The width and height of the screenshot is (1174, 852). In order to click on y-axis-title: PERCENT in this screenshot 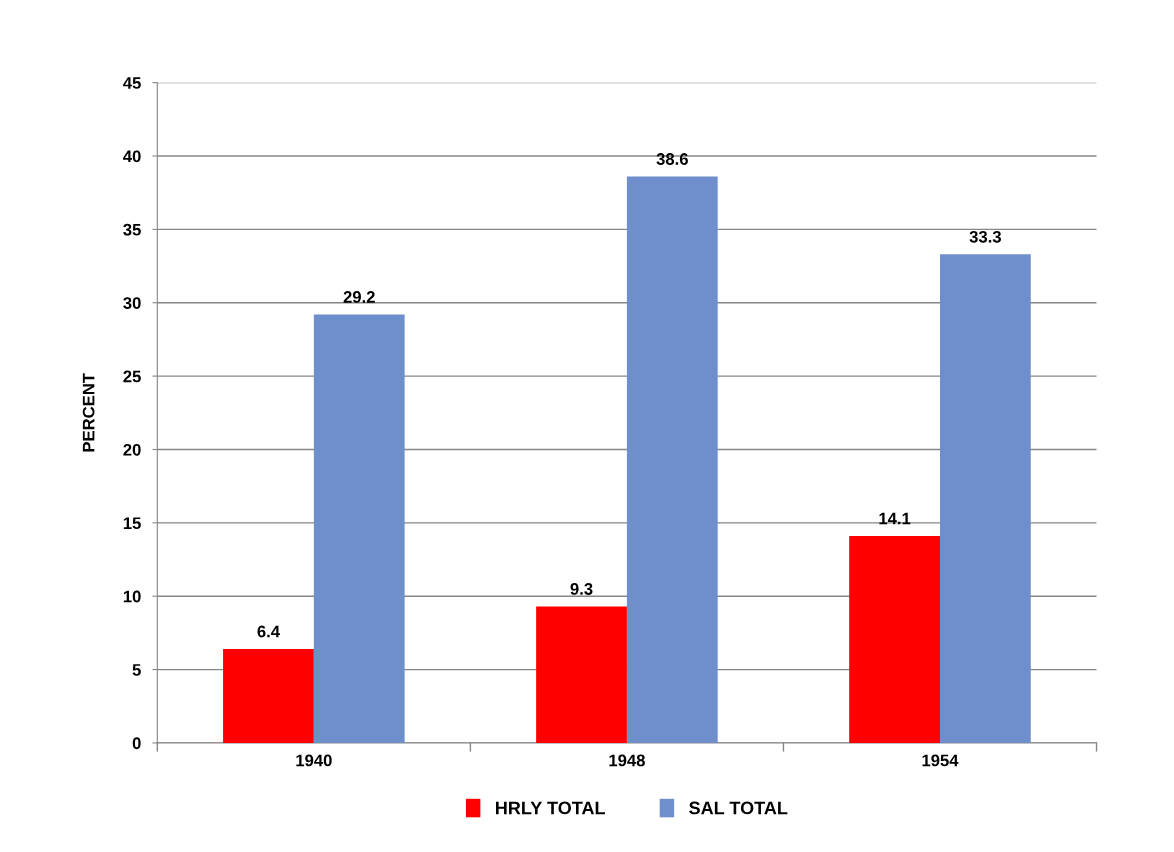, I will do `click(88, 412)`.